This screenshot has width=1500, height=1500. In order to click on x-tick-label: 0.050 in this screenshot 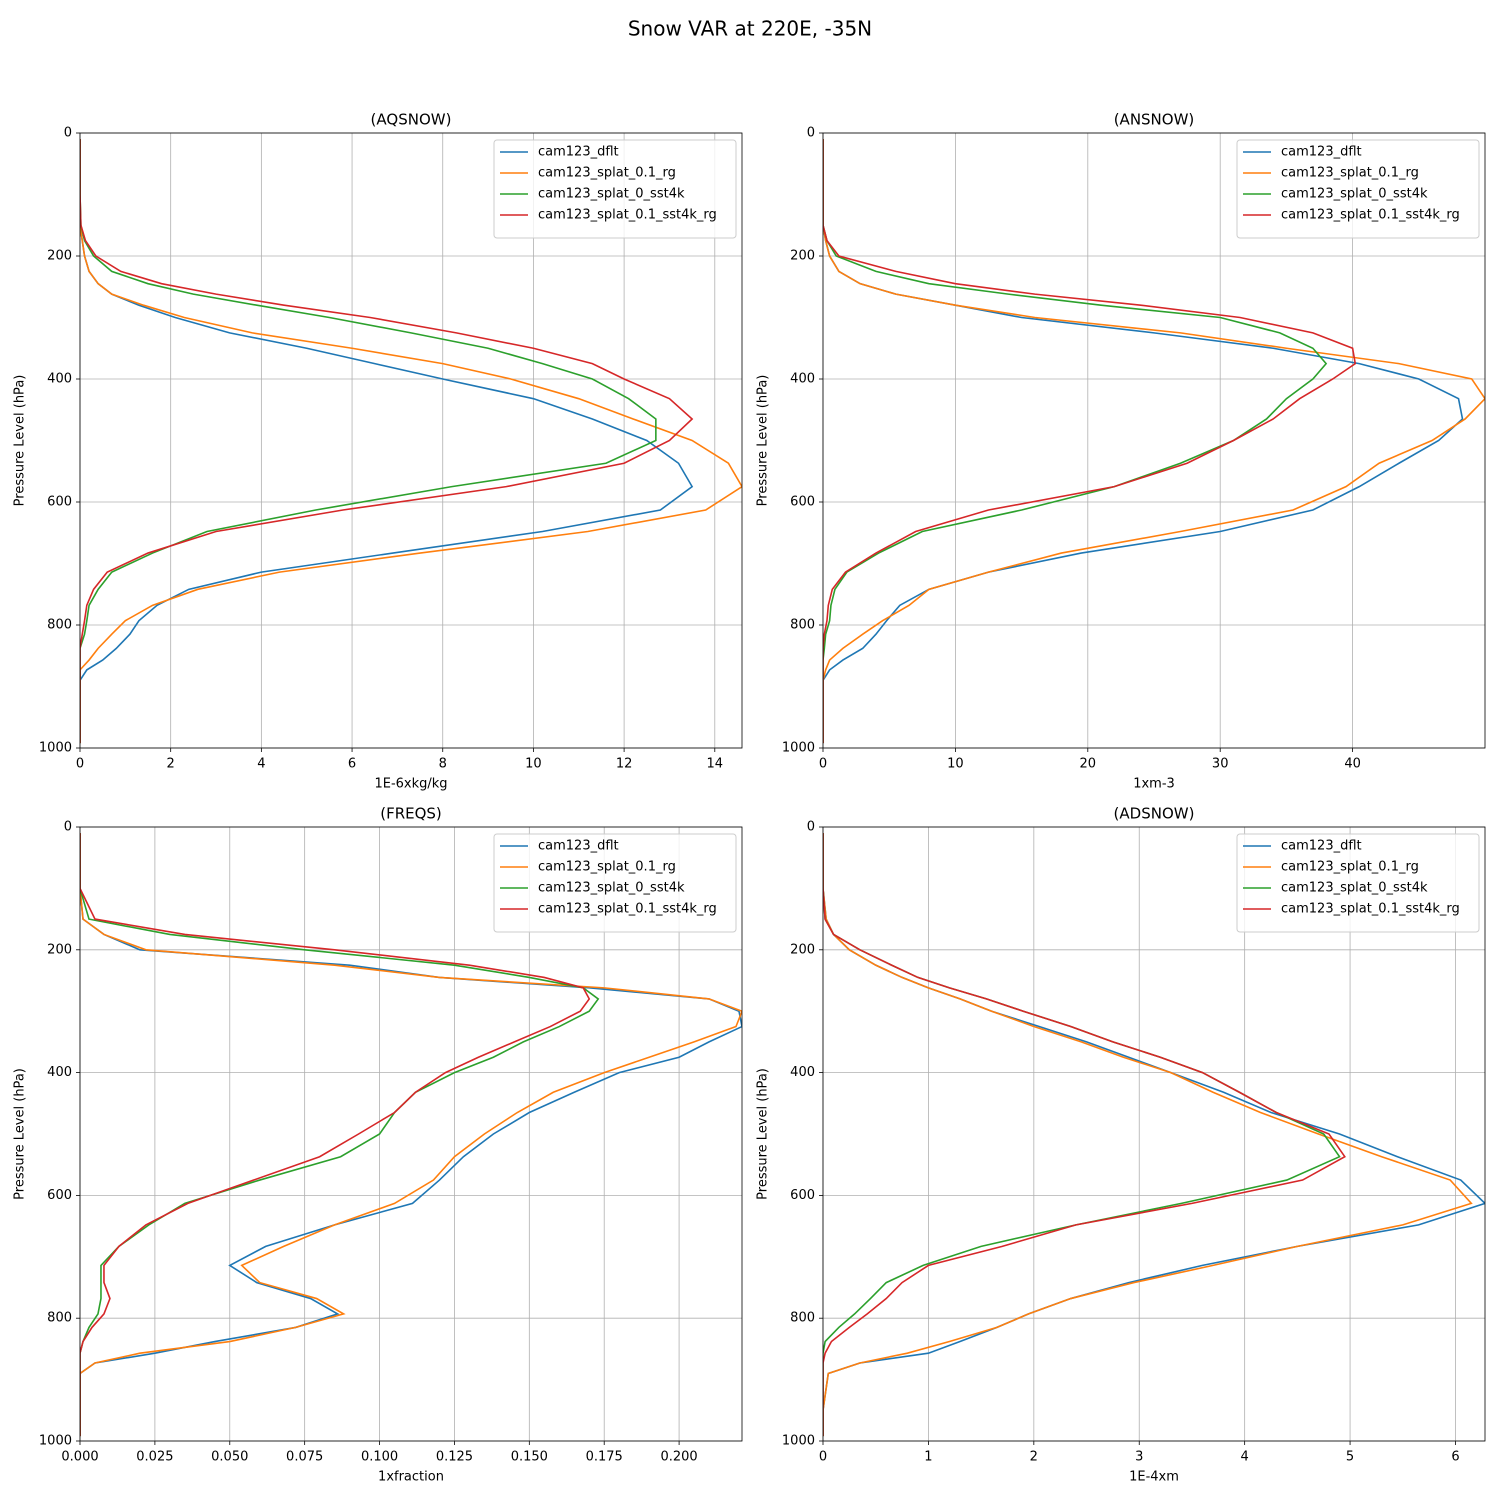, I will do `click(229, 1457)`.